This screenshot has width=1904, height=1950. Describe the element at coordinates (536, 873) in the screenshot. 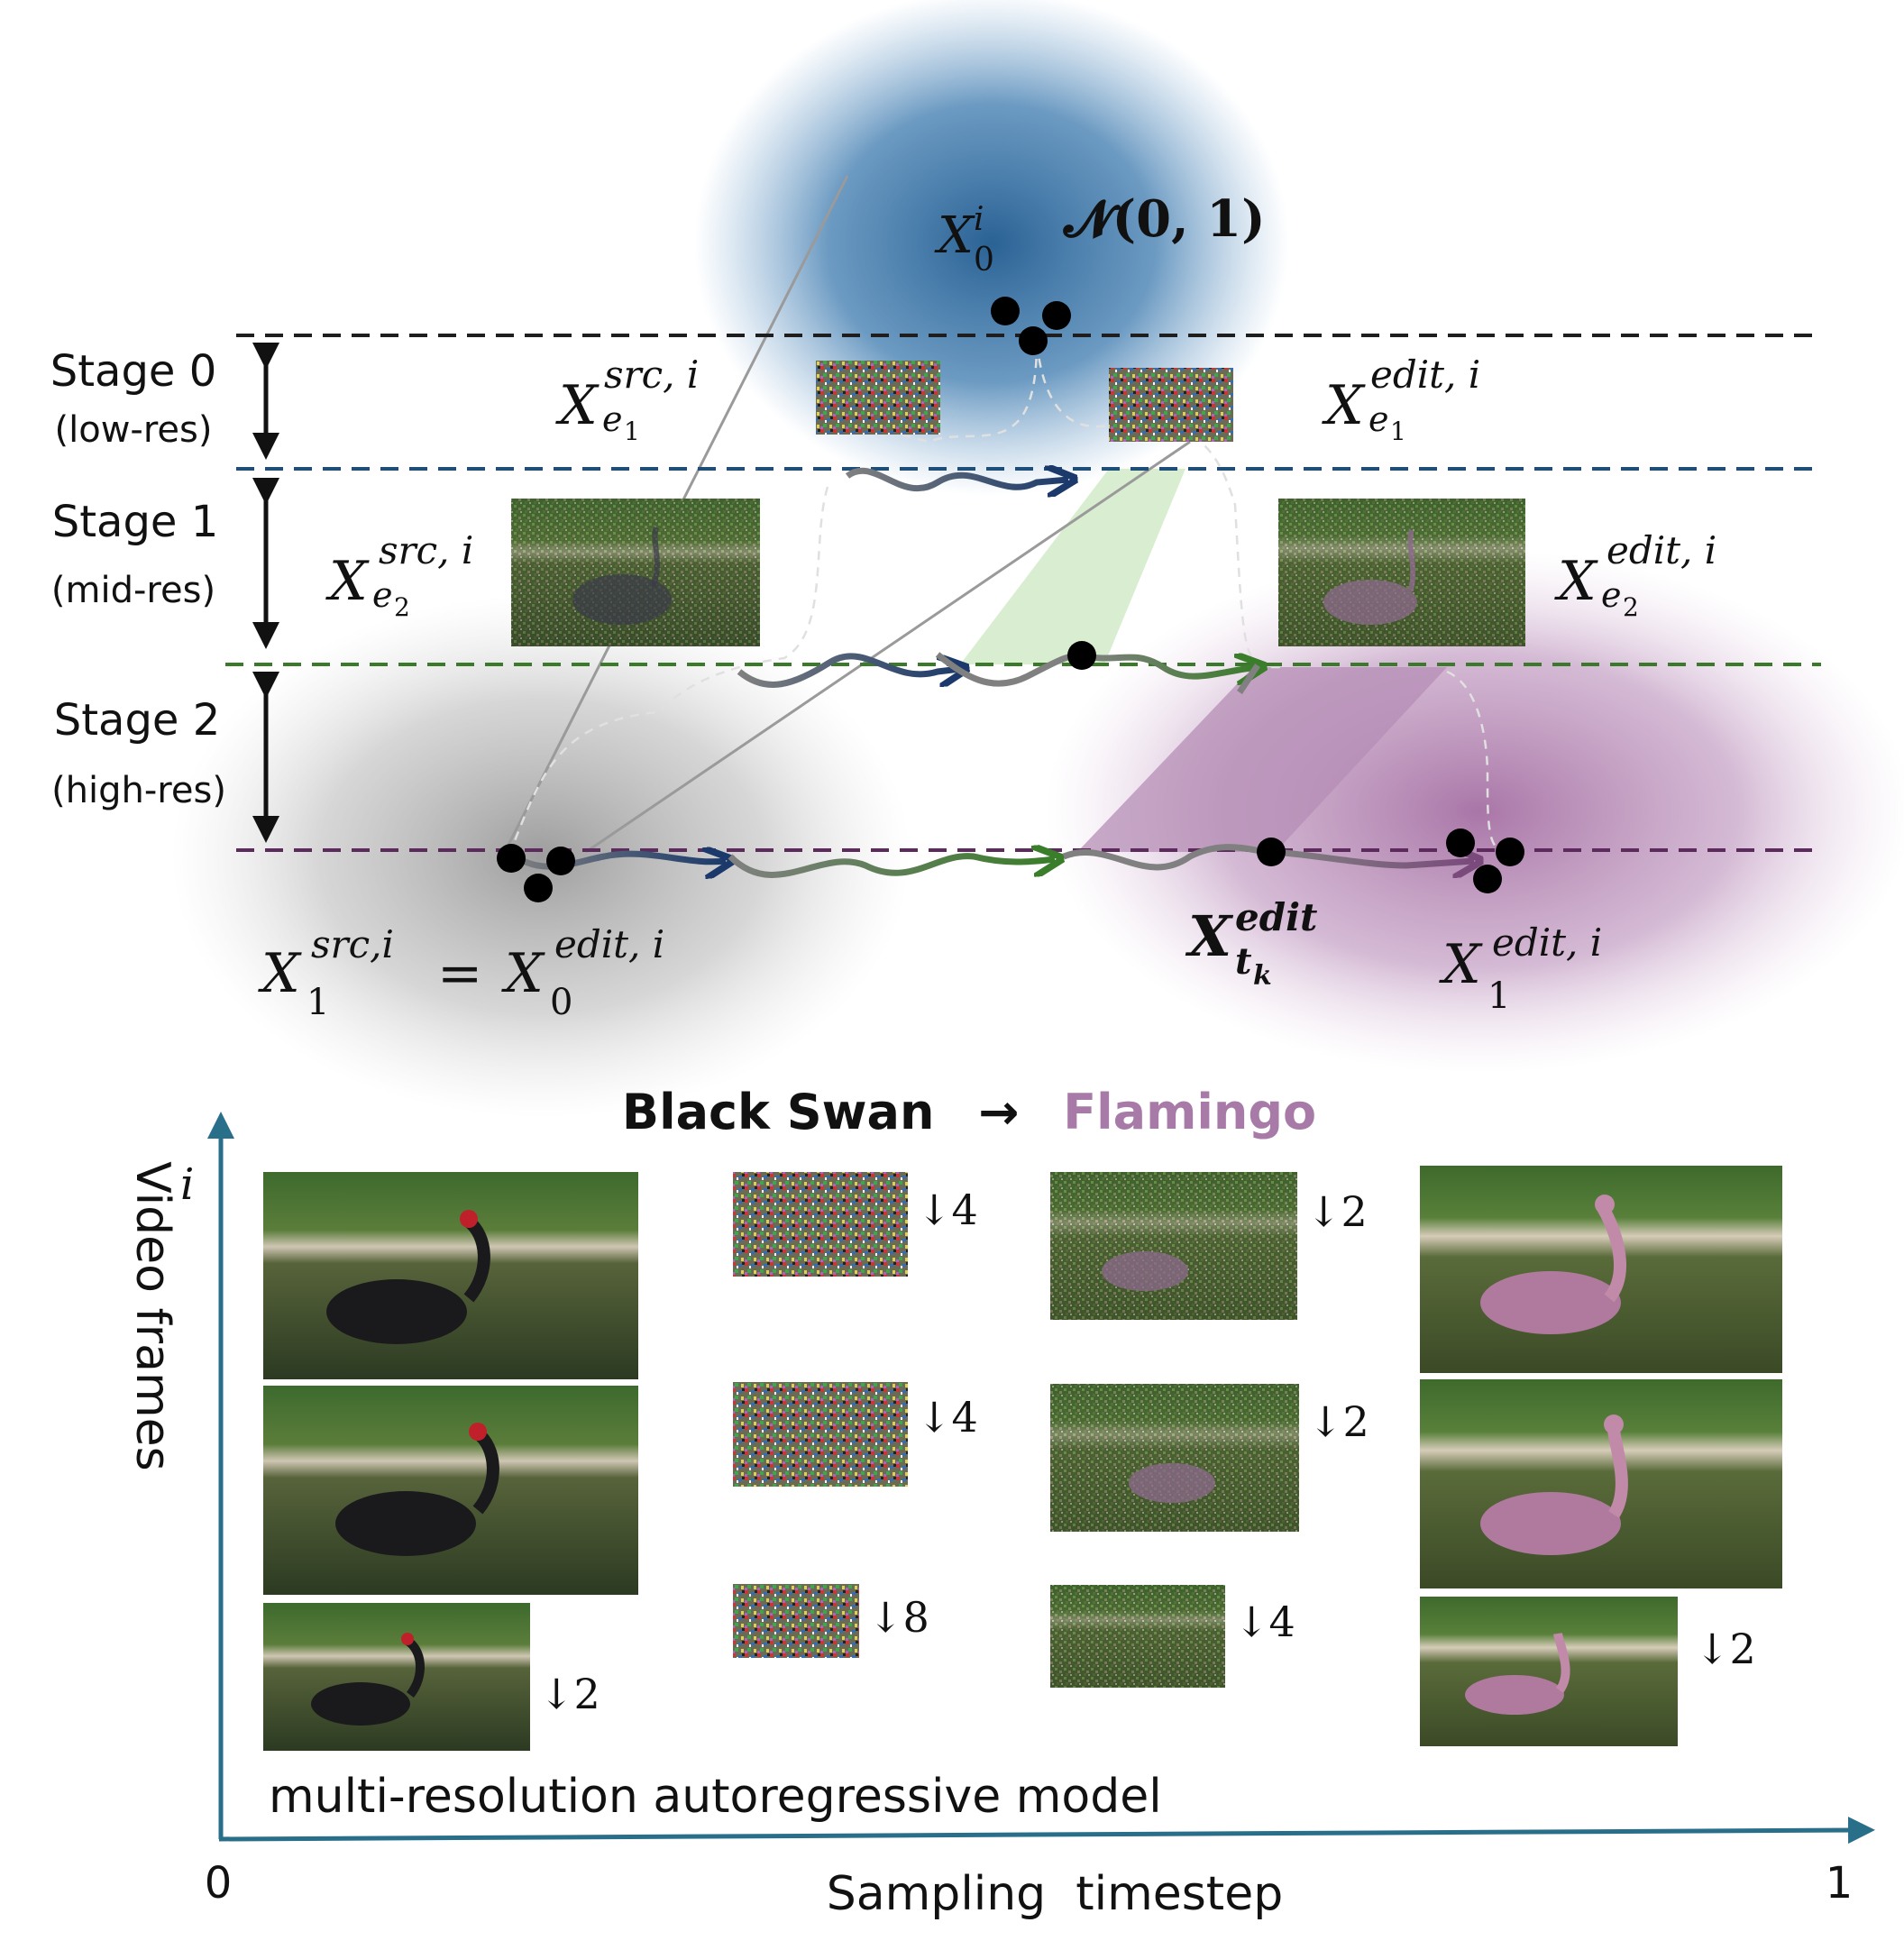

I see `source-samples` at that location.